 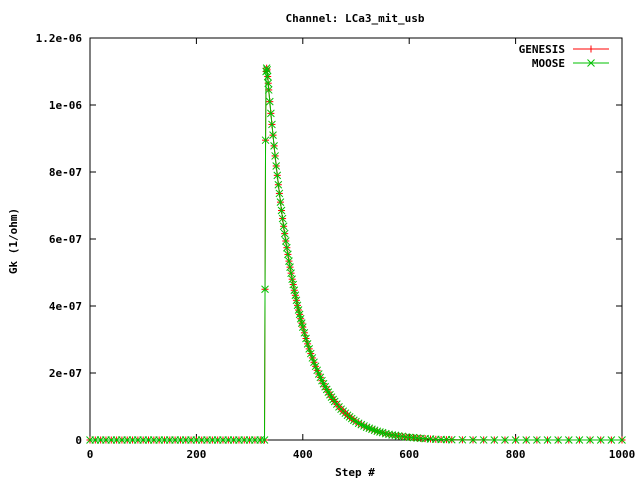 What do you see at coordinates (548, 63) in the screenshot?
I see `legend-label-moose: MOOSE` at bounding box center [548, 63].